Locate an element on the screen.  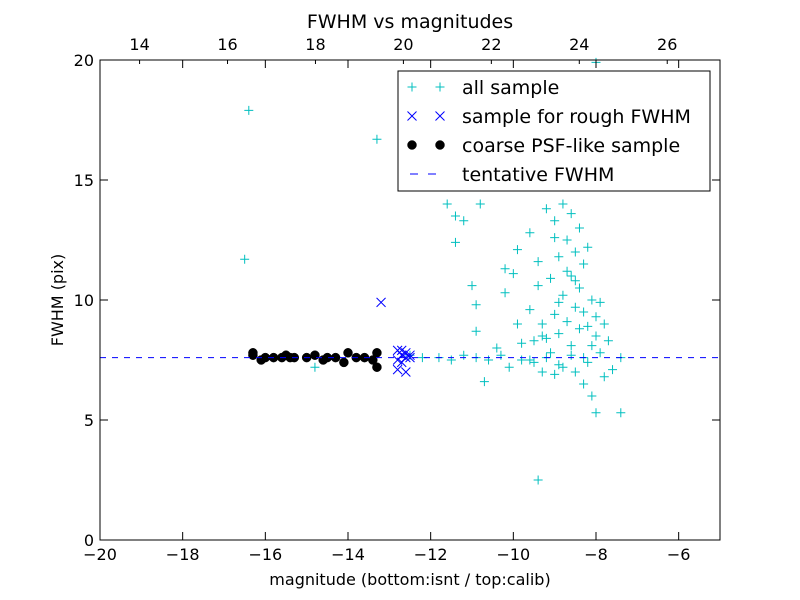
x-tick-label-0: −20 is located at coordinates (100, 554).